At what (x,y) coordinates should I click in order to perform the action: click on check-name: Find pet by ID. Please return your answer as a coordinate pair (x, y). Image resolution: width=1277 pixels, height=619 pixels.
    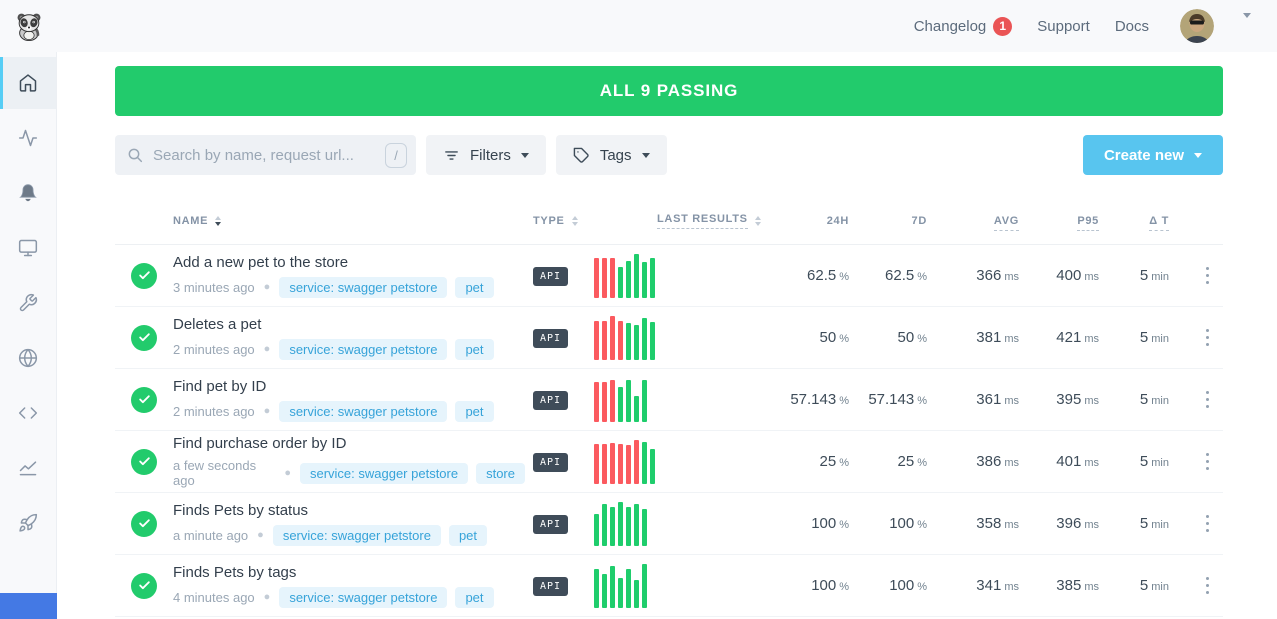
    Looking at the image, I should click on (220, 386).